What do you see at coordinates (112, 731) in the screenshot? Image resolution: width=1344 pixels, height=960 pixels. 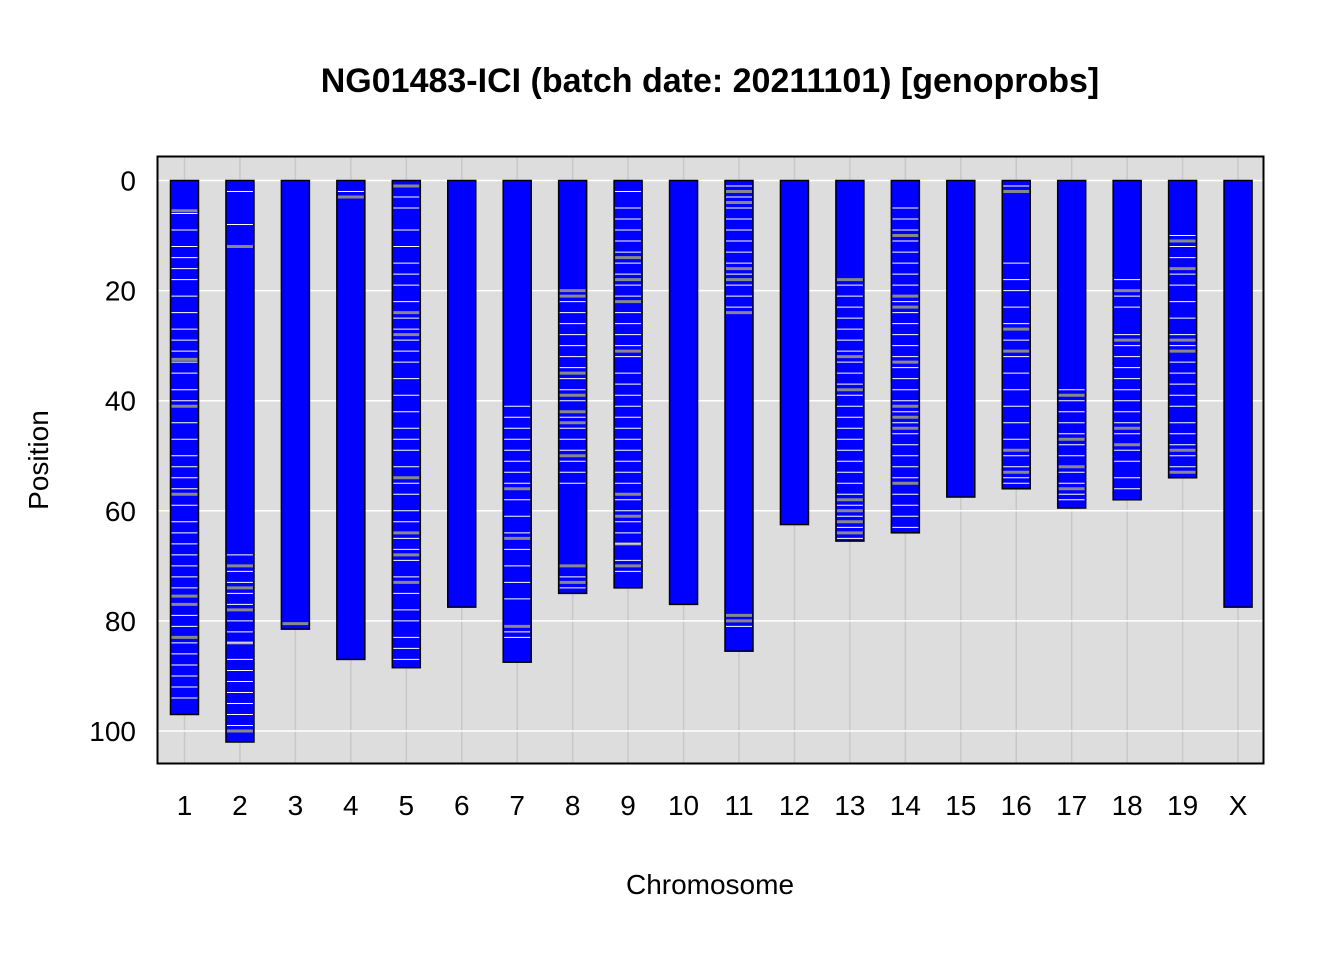 I see `y-tick-label: 100` at bounding box center [112, 731].